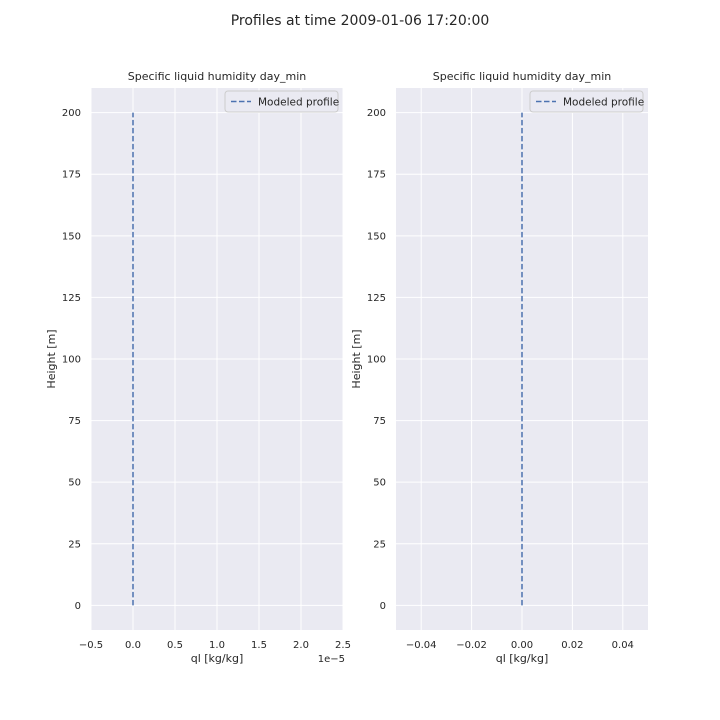  What do you see at coordinates (133, 645) in the screenshot?
I see `x-tick-label: 0.0` at bounding box center [133, 645].